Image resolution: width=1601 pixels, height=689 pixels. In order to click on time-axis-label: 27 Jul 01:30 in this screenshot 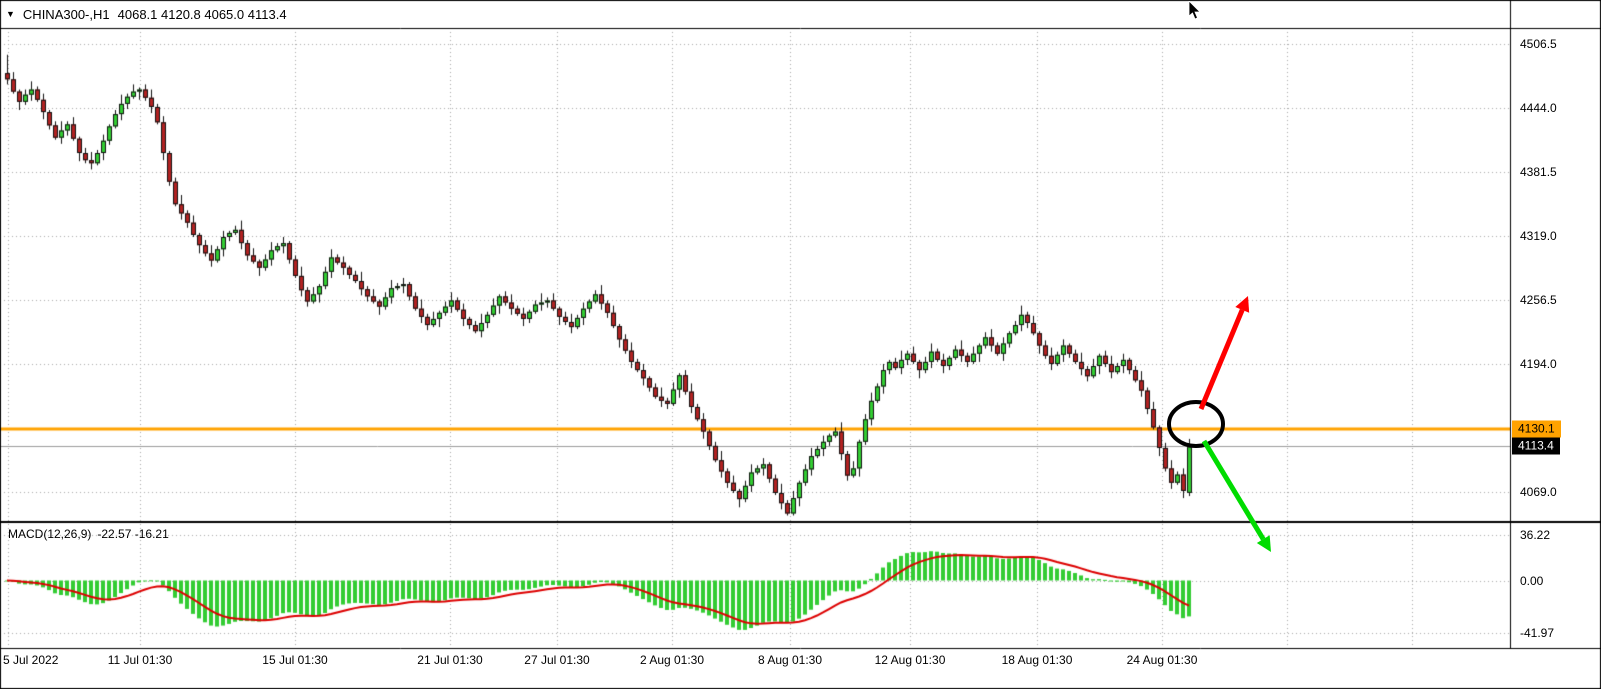, I will do `click(557, 660)`.